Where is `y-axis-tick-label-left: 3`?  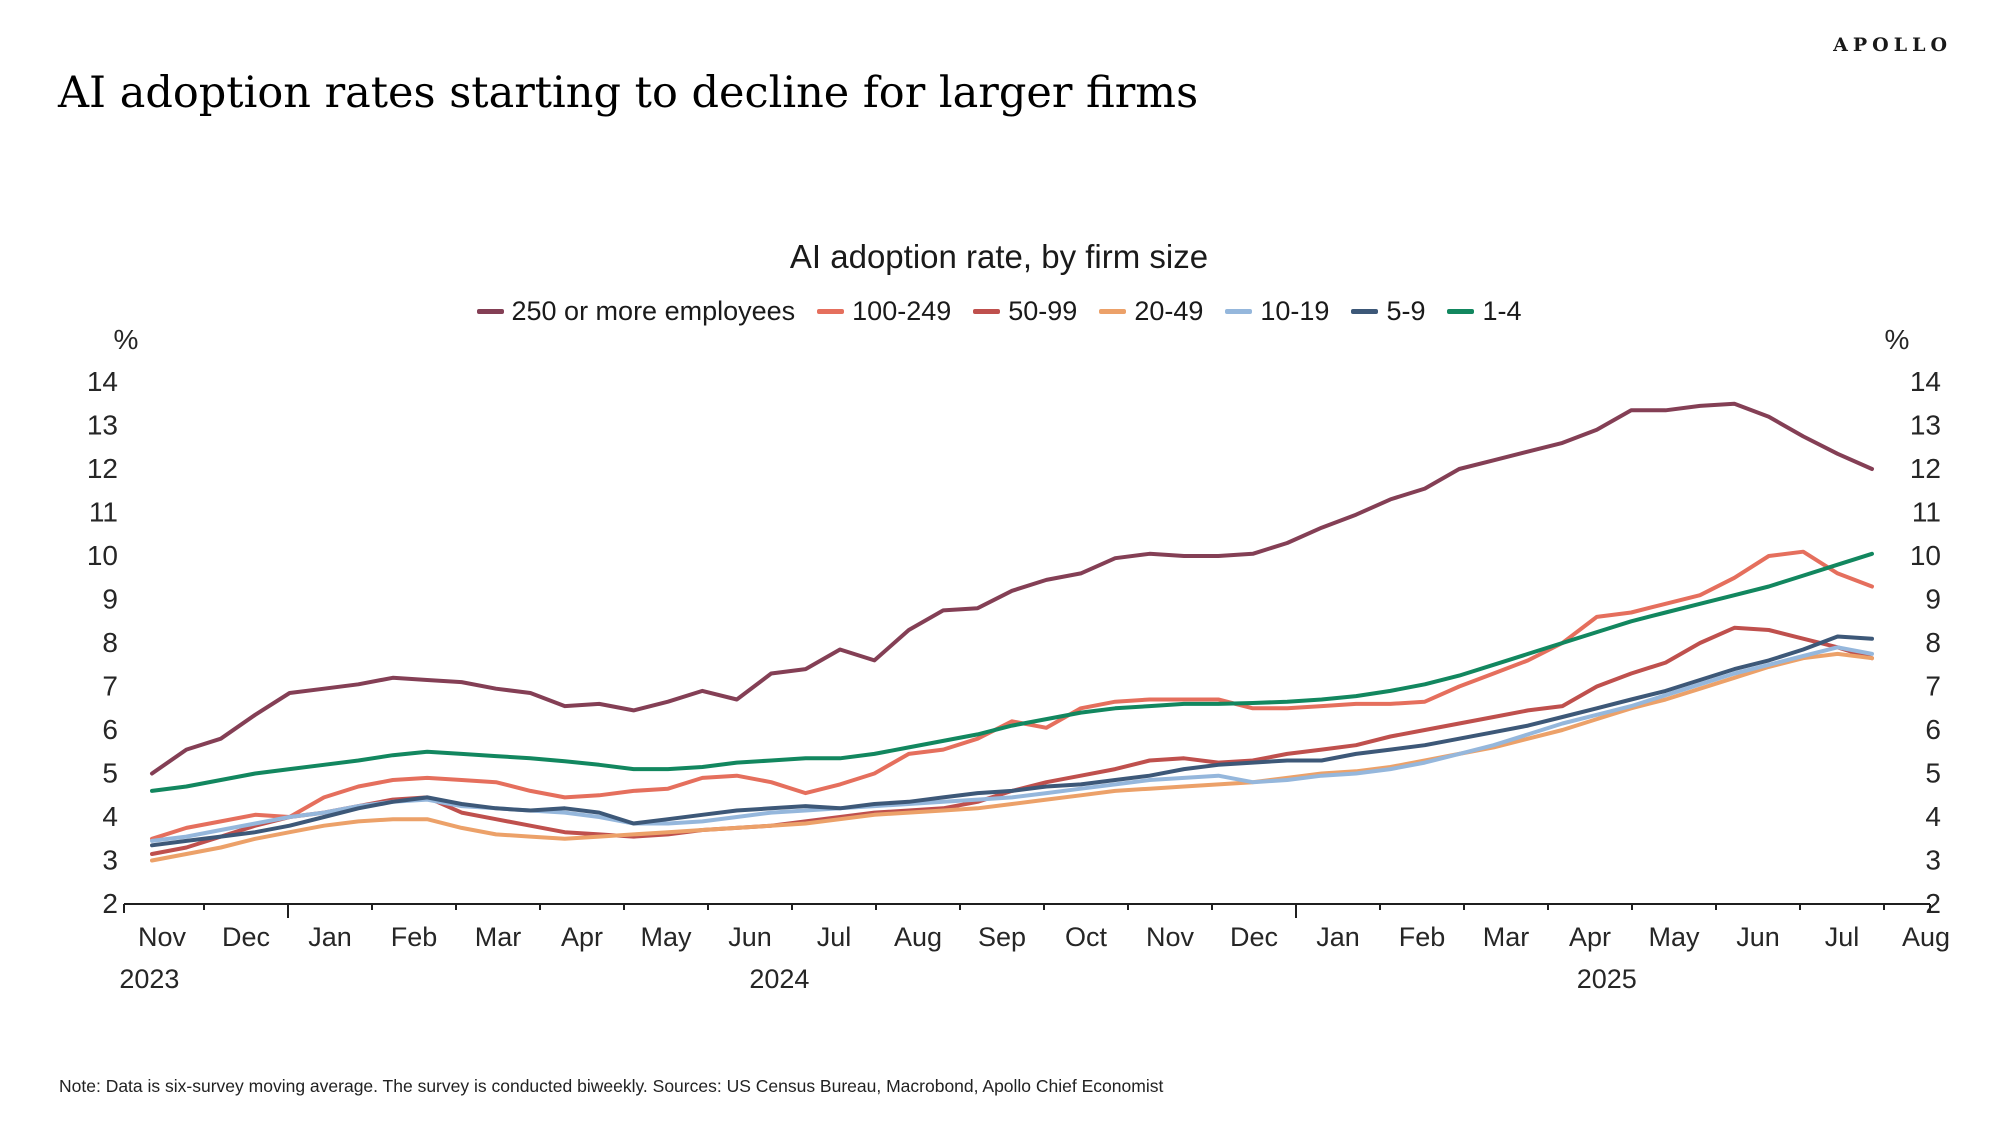 y-axis-tick-label-left: 3 is located at coordinates (110, 860).